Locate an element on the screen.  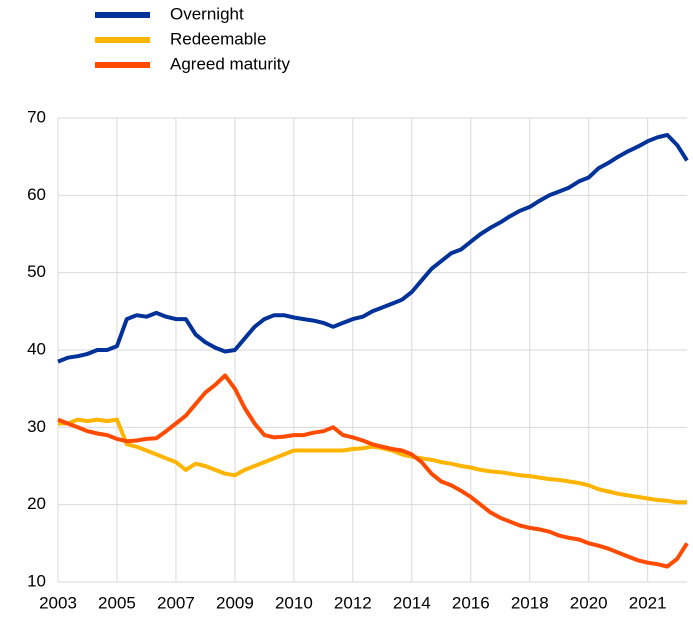
x-tick-label: 2014 is located at coordinates (412, 602).